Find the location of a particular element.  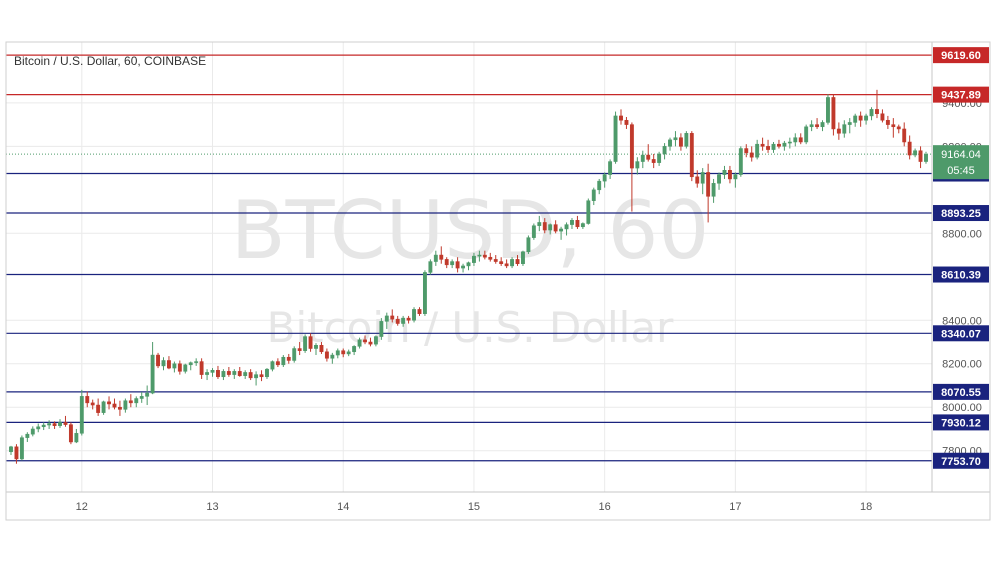

time-tick-label: 15 is located at coordinates (474, 507).